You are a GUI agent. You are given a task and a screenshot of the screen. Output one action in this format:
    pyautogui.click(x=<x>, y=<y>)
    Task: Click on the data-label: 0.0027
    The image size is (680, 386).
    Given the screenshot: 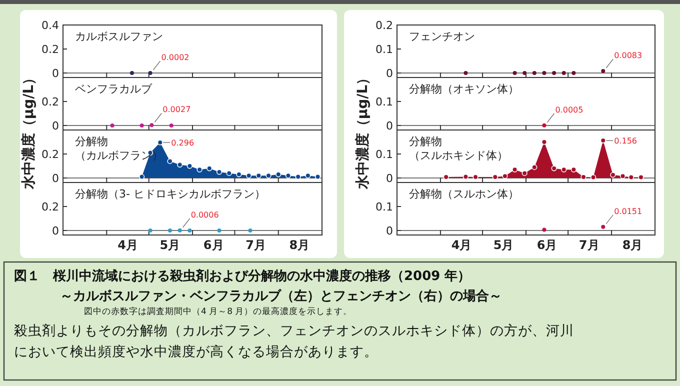 What is the action you would take?
    pyautogui.click(x=176, y=109)
    